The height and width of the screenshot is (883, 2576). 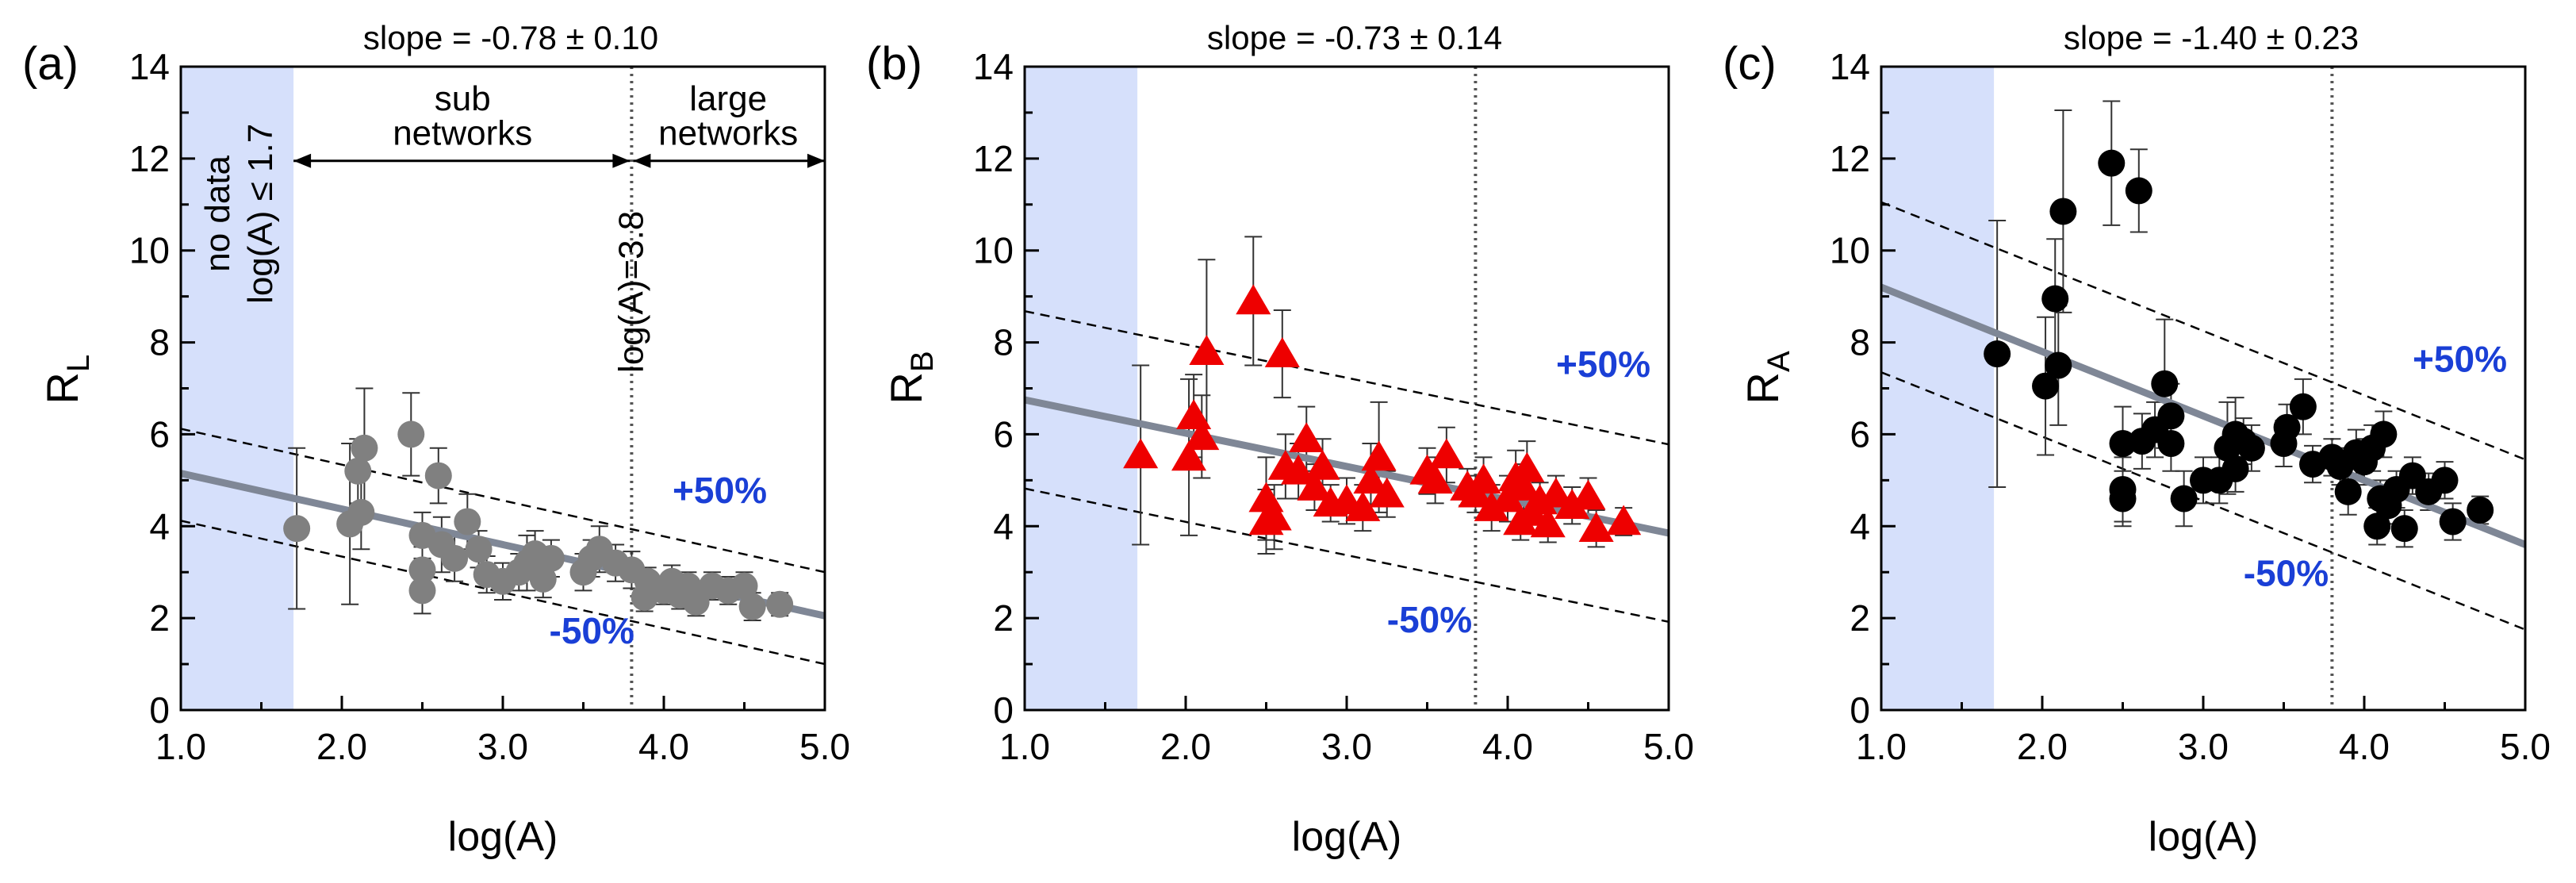 What do you see at coordinates (1750, 64) in the screenshot?
I see `panel-label: (c)` at bounding box center [1750, 64].